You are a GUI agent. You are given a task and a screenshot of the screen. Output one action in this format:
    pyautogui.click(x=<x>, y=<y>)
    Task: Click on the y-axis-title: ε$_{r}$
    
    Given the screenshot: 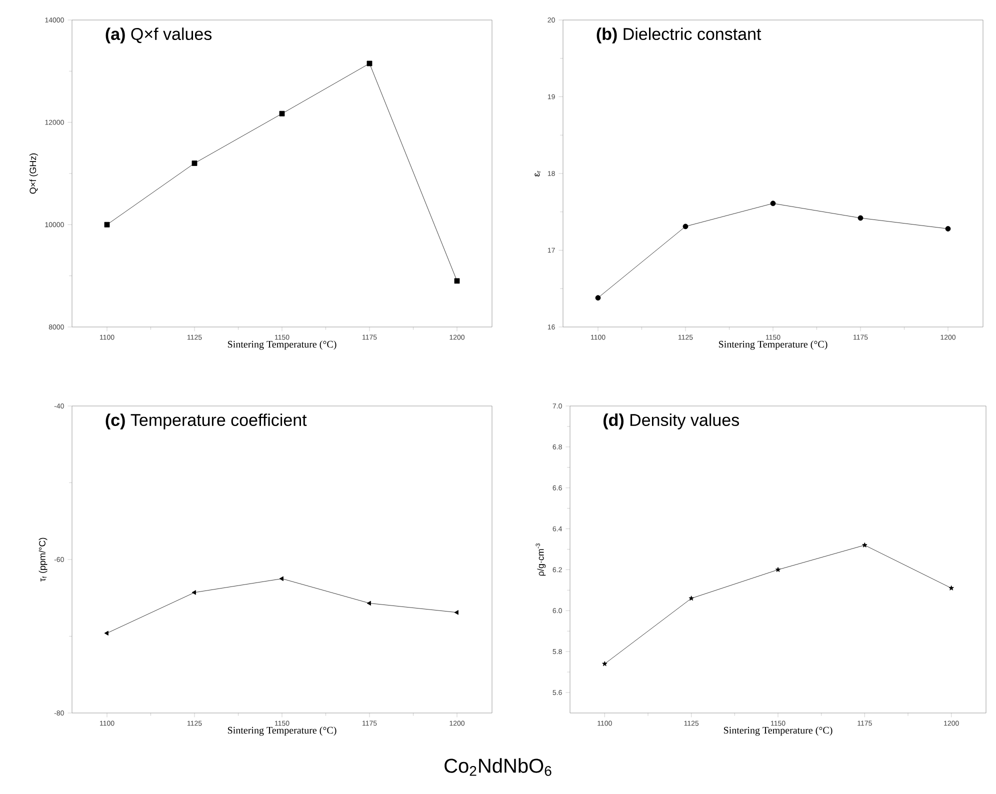 What is the action you would take?
    pyautogui.click(x=537, y=173)
    